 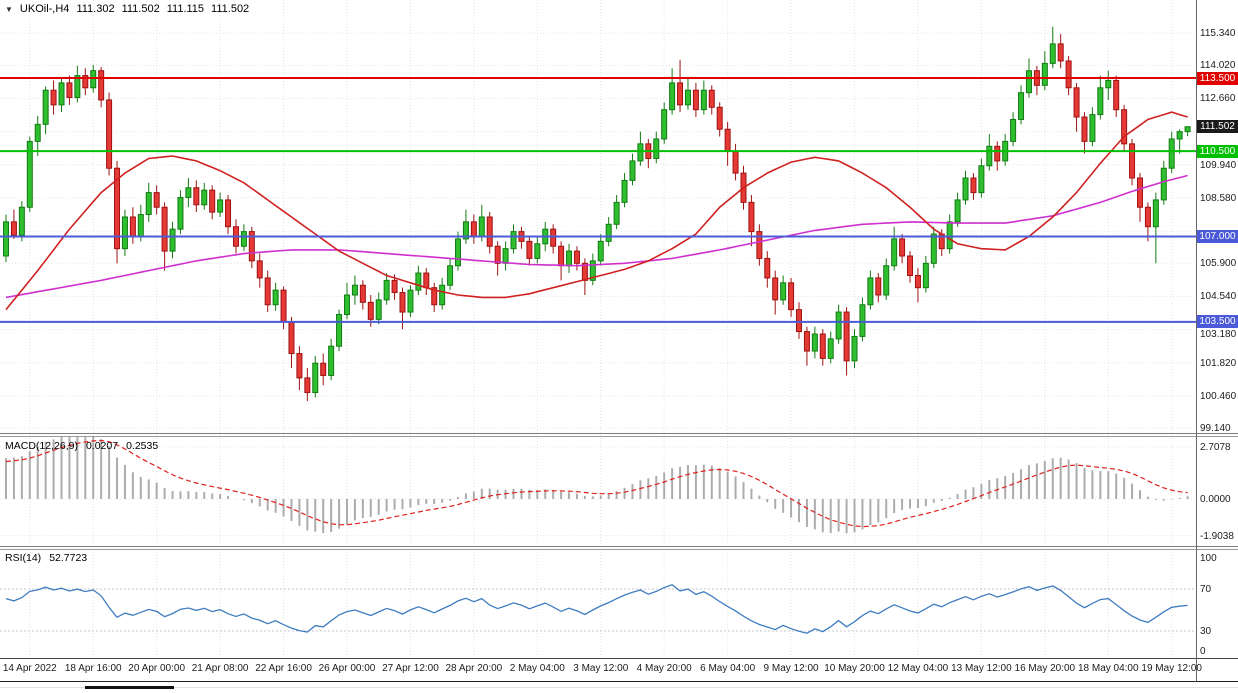 I want to click on h-scrollbar-track, so click(x=619, y=687).